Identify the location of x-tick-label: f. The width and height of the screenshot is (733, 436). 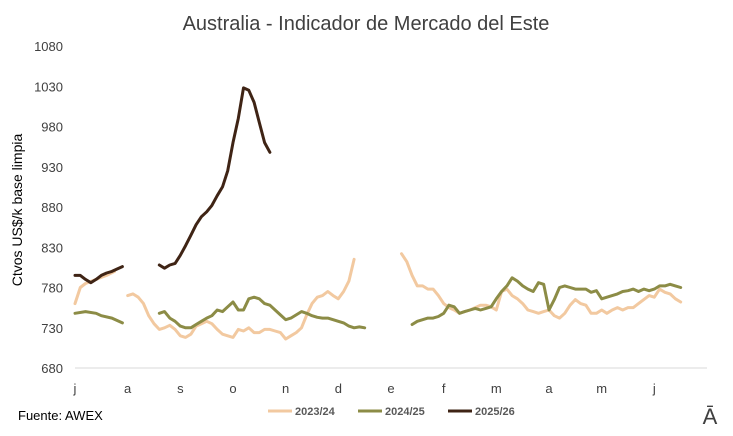
(444, 388).